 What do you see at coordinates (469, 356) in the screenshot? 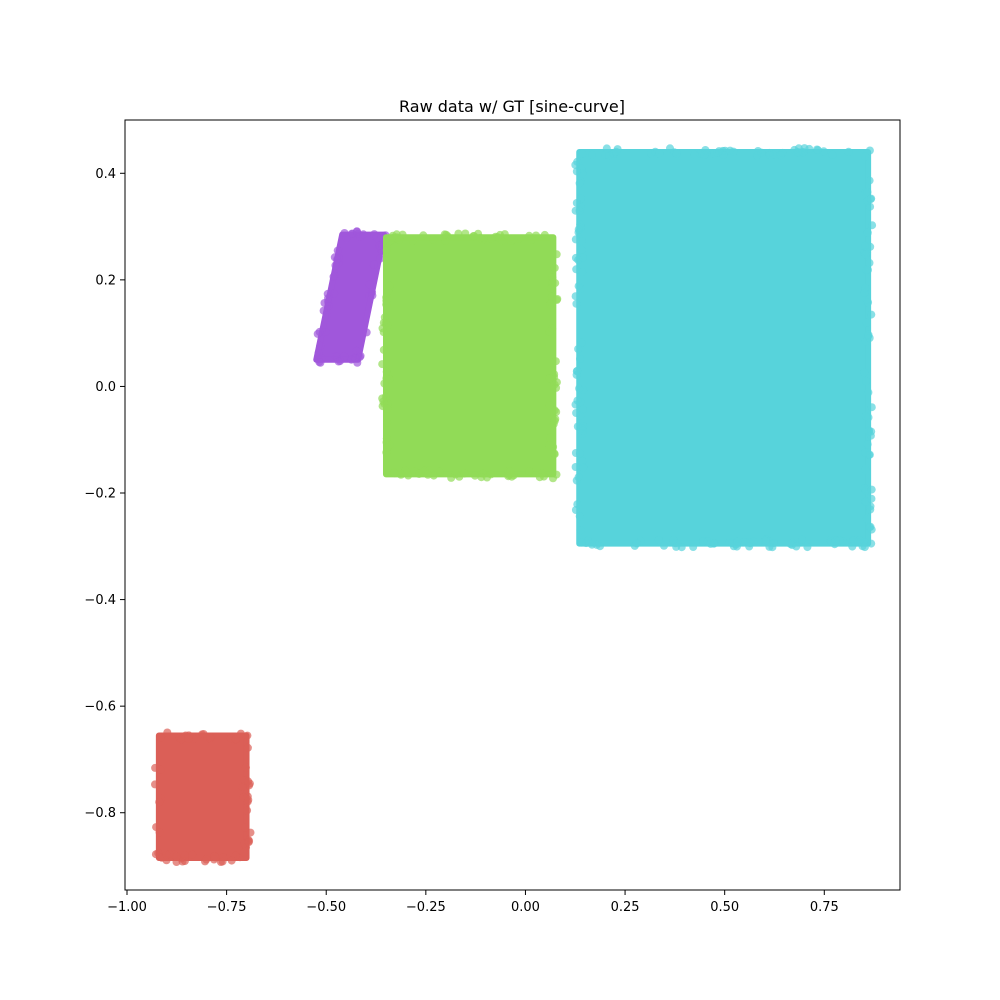
I see `cluster-body` at bounding box center [469, 356].